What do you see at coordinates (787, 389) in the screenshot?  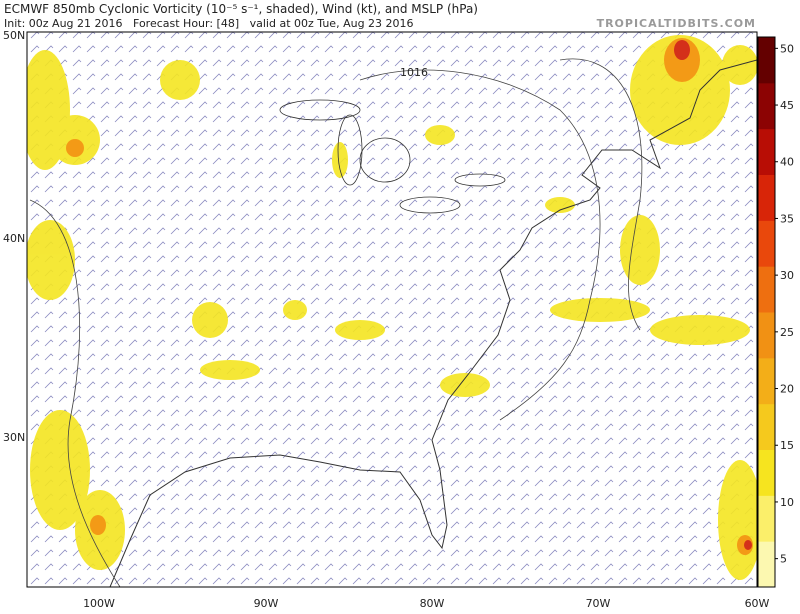 I see `colorbar-tick-label: 20` at bounding box center [787, 389].